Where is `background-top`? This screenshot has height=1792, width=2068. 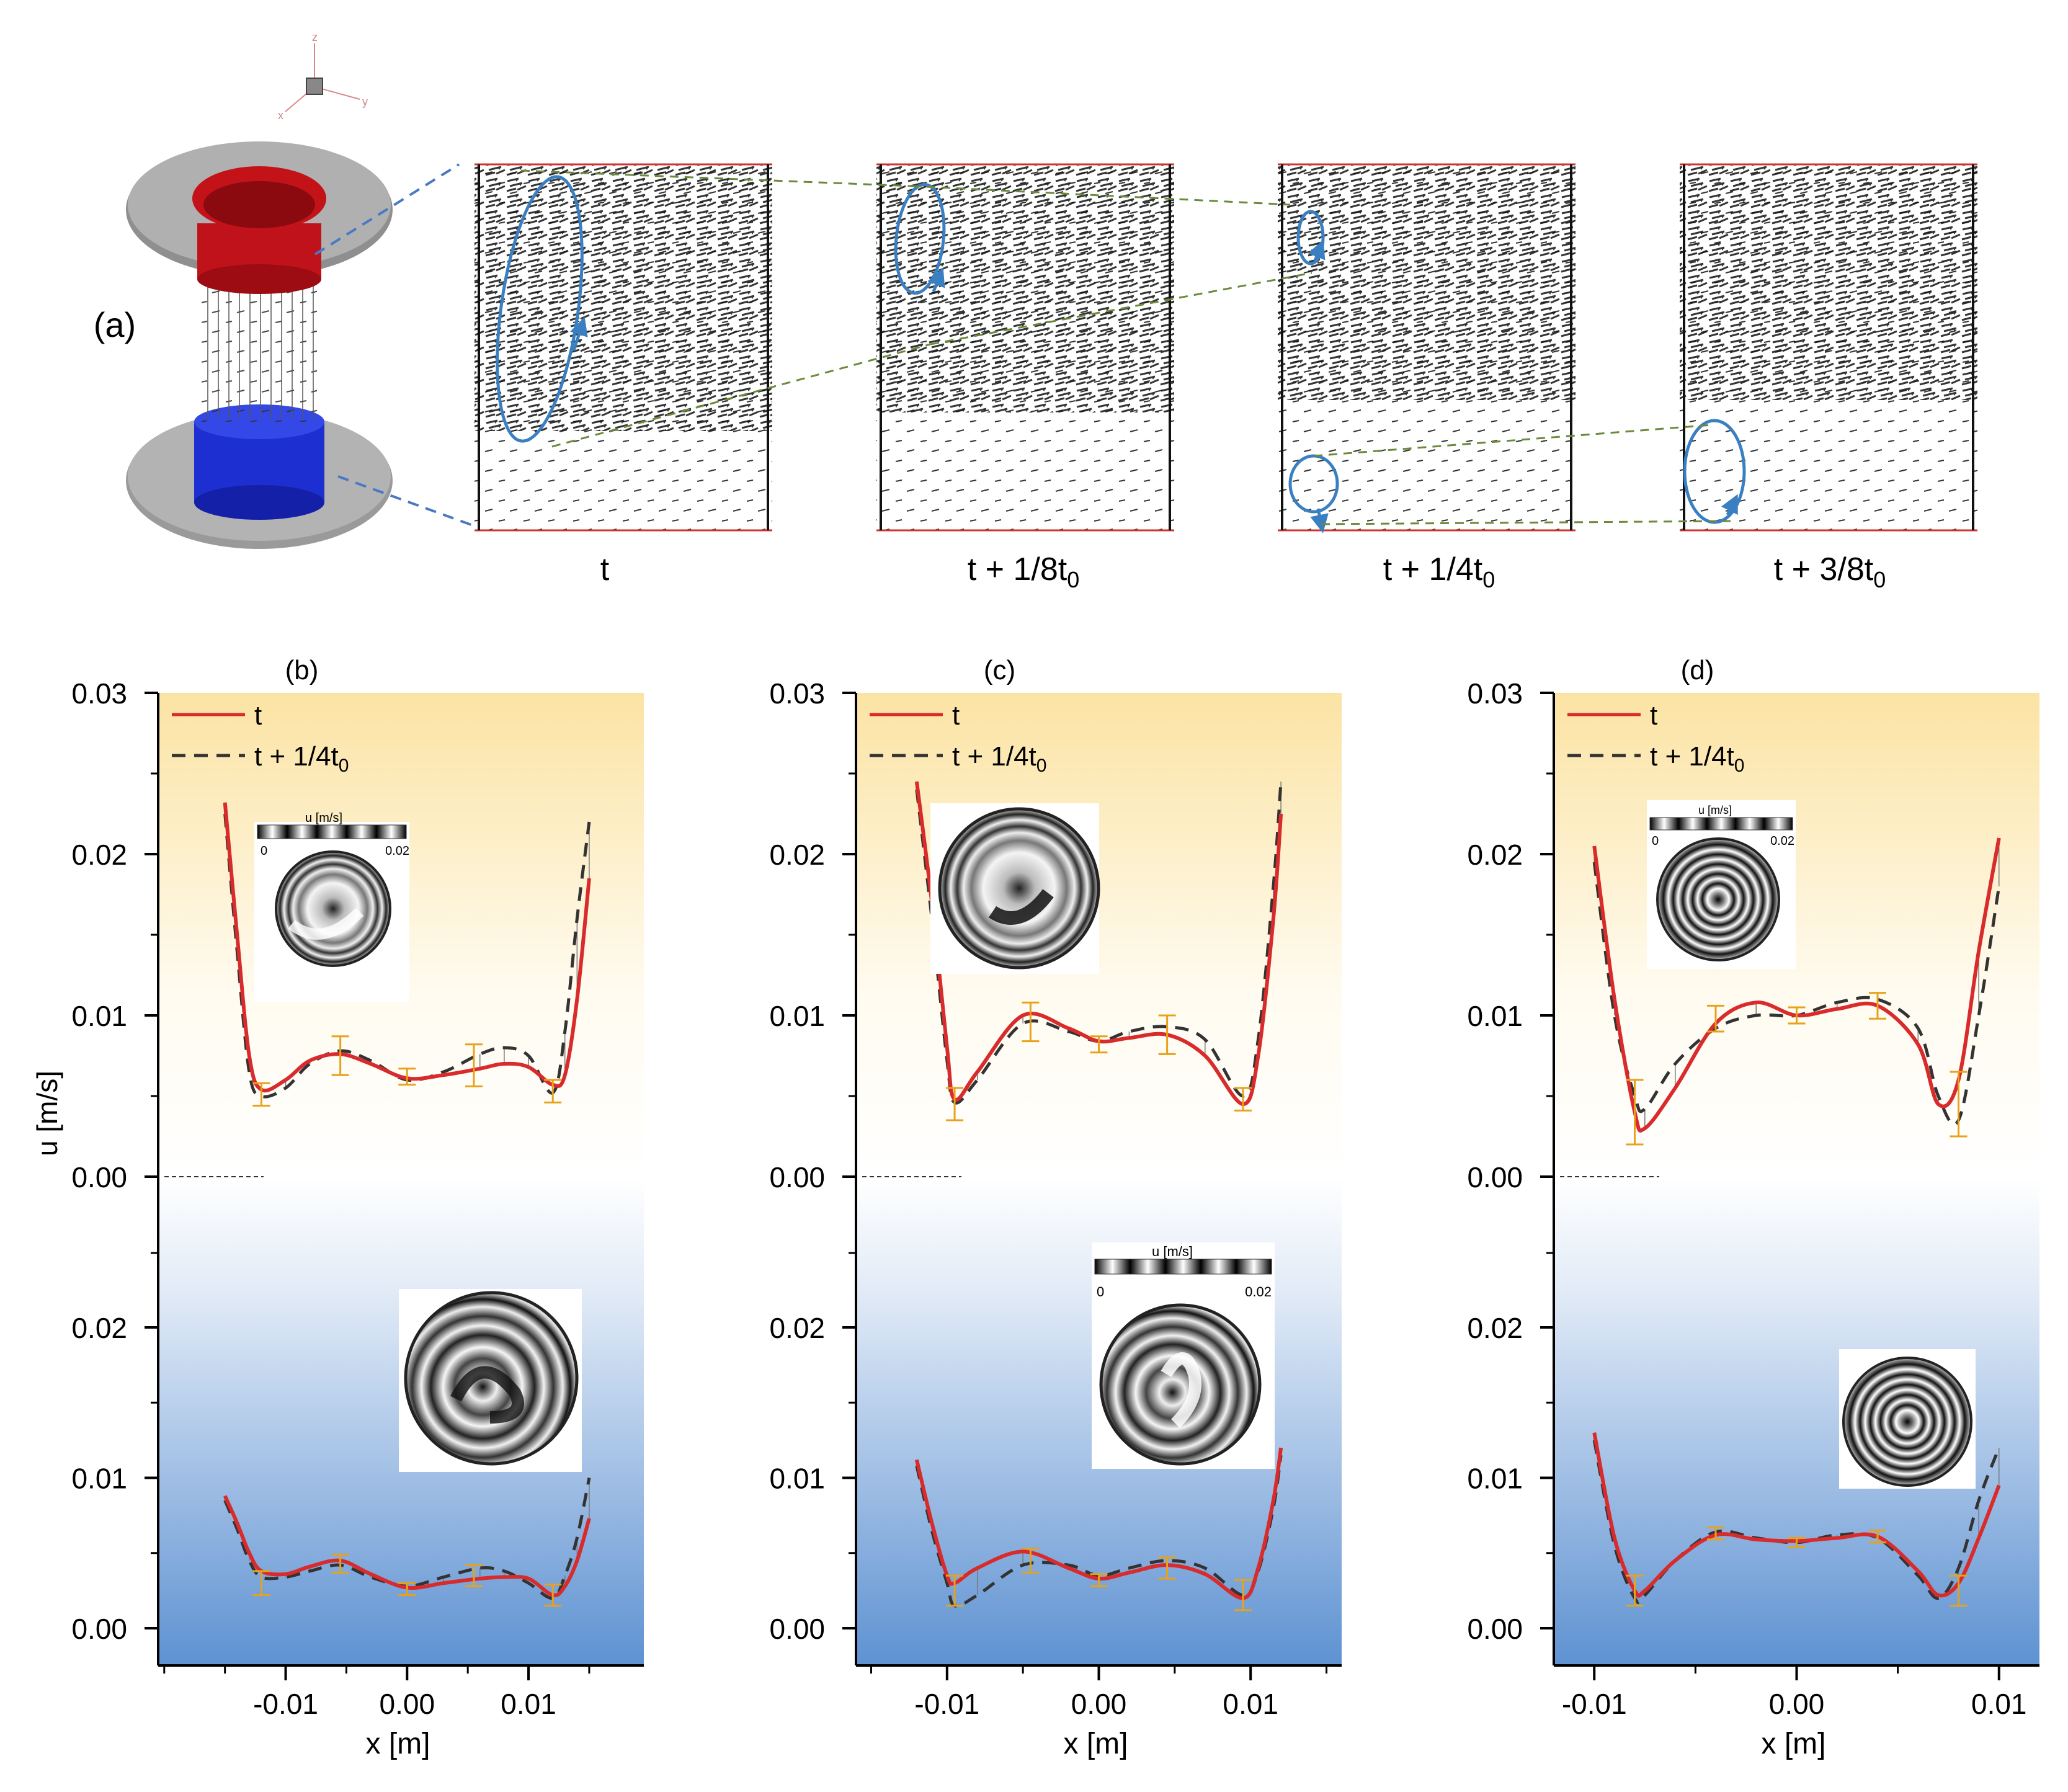 background-top is located at coordinates (1796, 936).